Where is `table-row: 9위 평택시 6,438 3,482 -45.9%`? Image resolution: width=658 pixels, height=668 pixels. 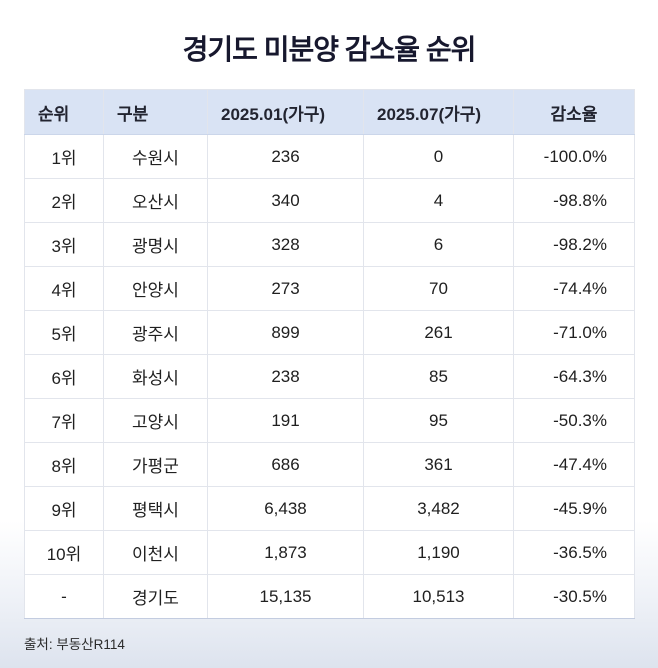 table-row: 9위 평택시 6,438 3,482 -45.9% is located at coordinates (329, 508).